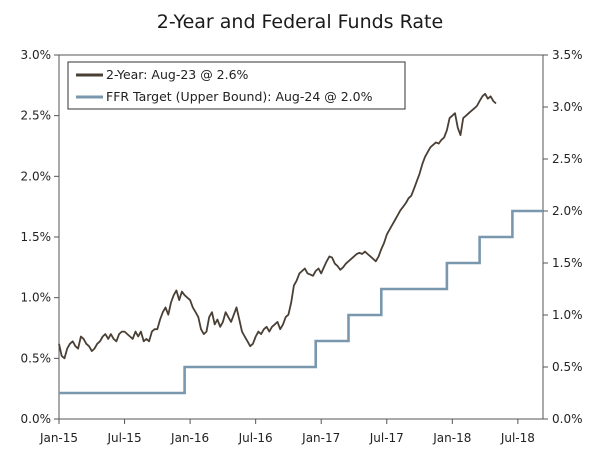 The width and height of the screenshot is (600, 453). I want to click on right-y-tick-label: 3.5%, so click(567, 55).